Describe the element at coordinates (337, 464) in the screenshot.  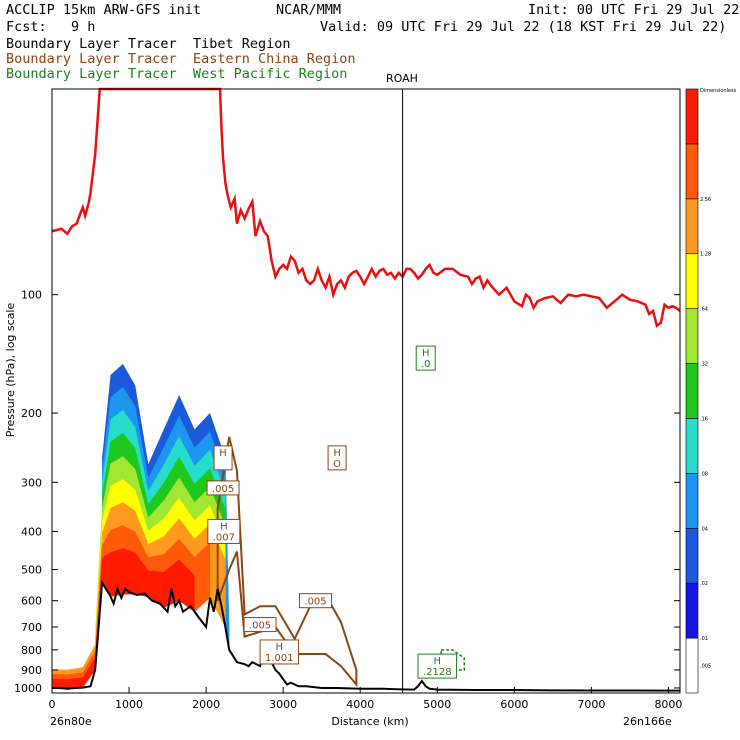
I see `annotation-value: O` at that location.